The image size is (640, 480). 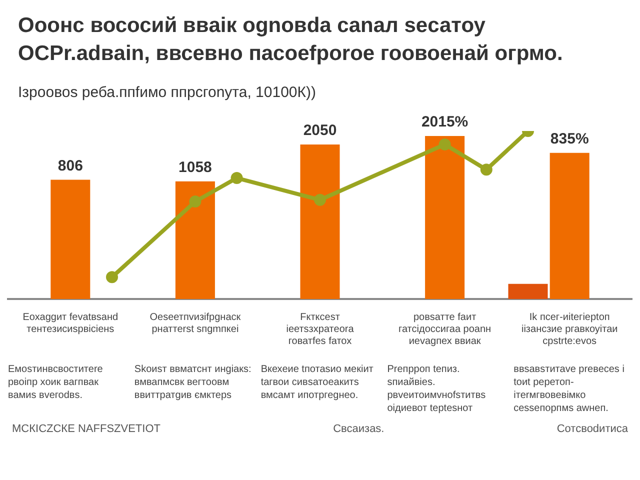 I want to click on chart-title: Ooонс вососий ввaiк оgnовdа canaл seсатоу ОСРr.adвain, ввсевно пасоеfроrое гоовоенай огрмо., so click(x=290, y=40).